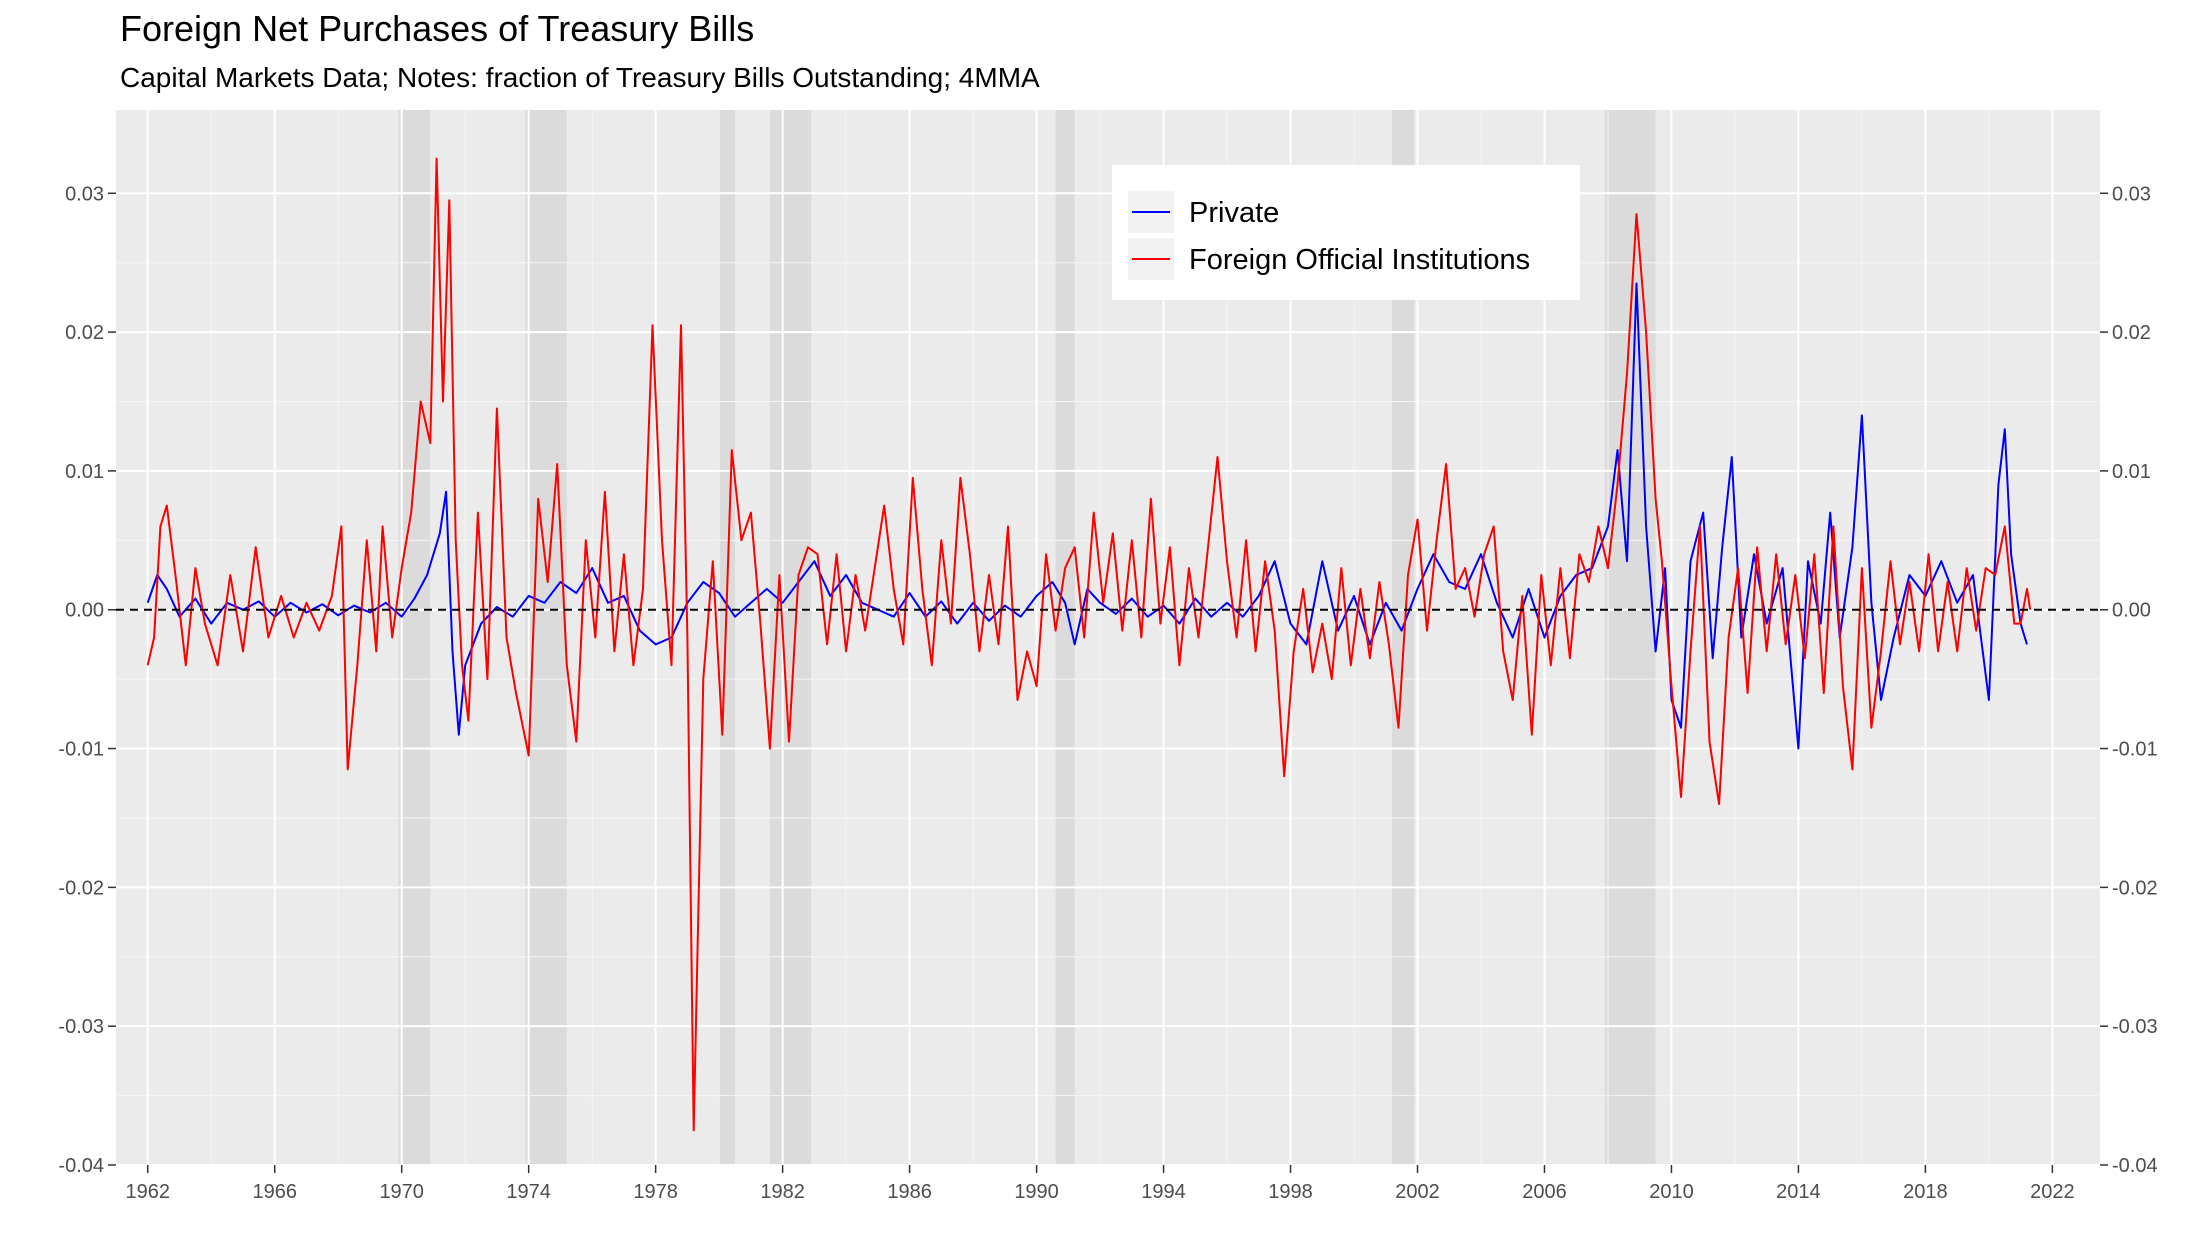  I want to click on x-tick-label: 1970, so click(401, 1192).